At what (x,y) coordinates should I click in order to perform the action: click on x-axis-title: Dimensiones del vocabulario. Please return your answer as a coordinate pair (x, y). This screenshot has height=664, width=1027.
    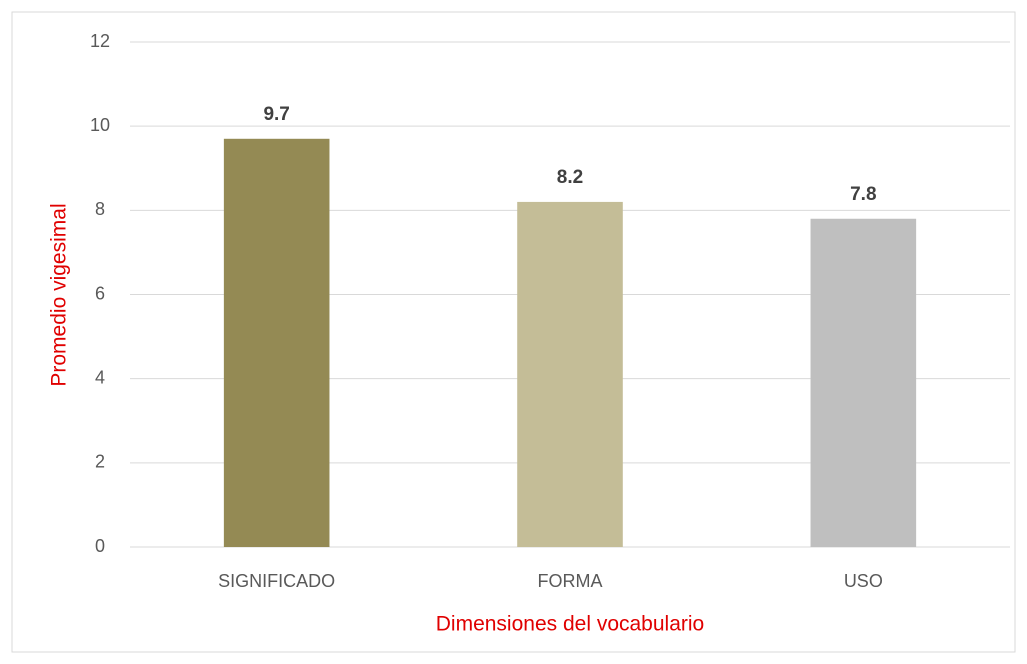
    Looking at the image, I should click on (570, 624).